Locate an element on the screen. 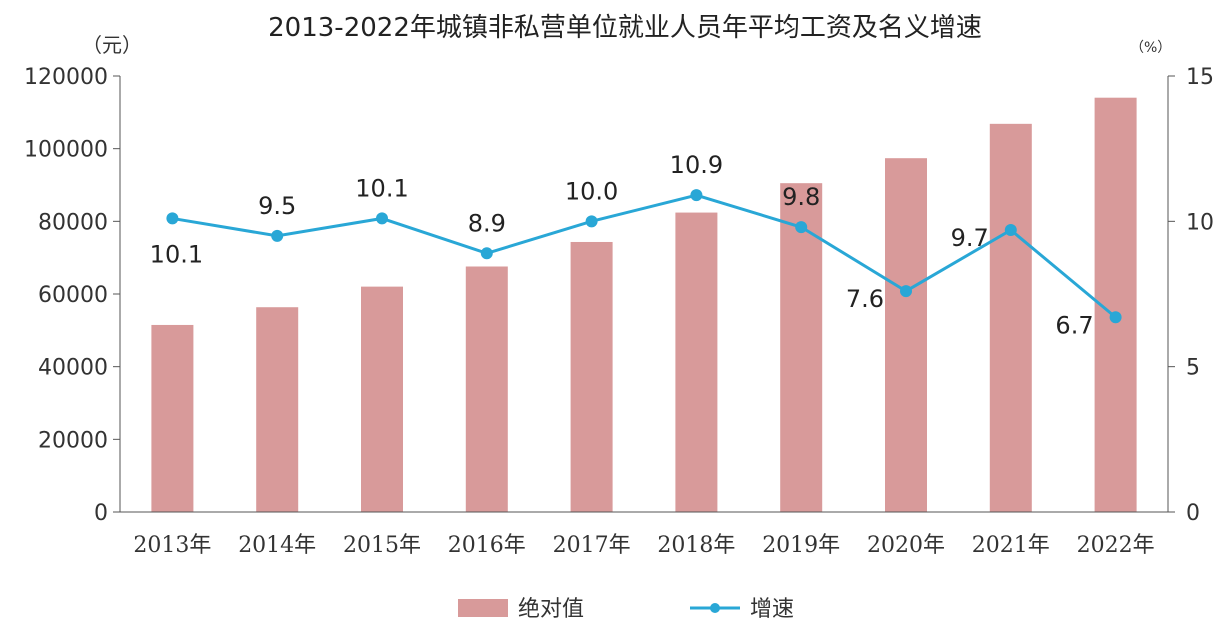  right-axis: 0 5 10 15 is located at coordinates (1190, 295).